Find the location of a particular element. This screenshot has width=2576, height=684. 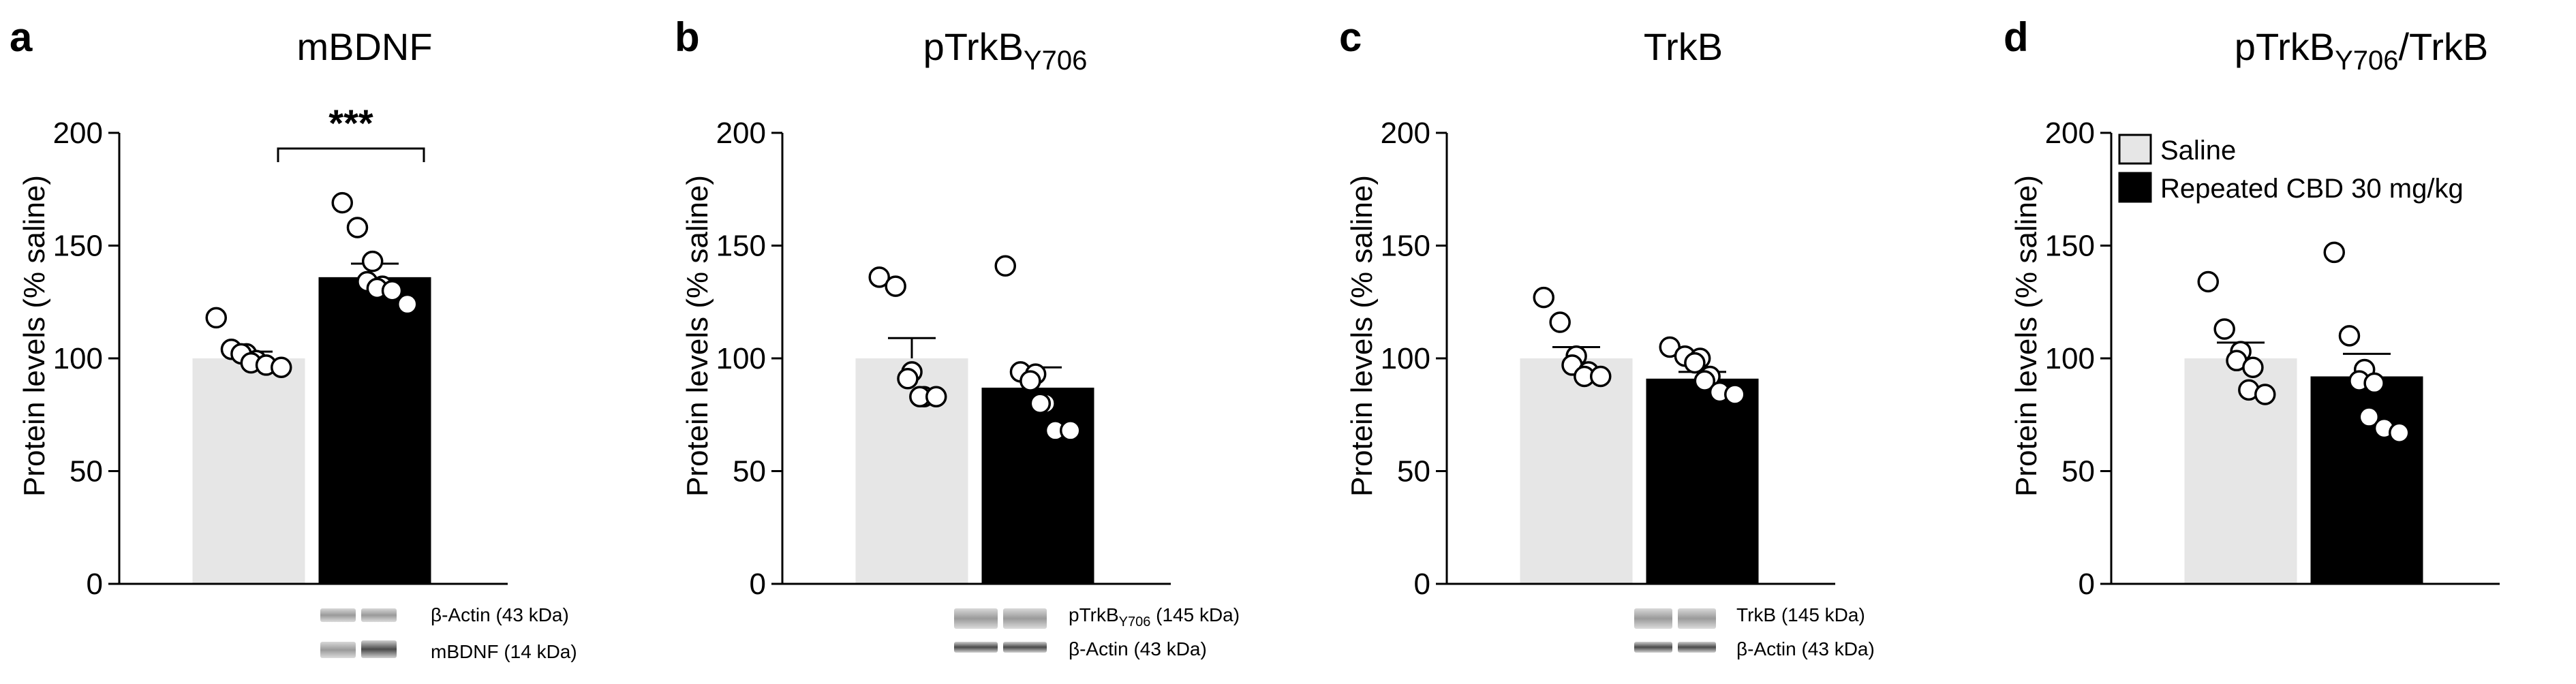

panel-letter-c: c is located at coordinates (1350, 37).